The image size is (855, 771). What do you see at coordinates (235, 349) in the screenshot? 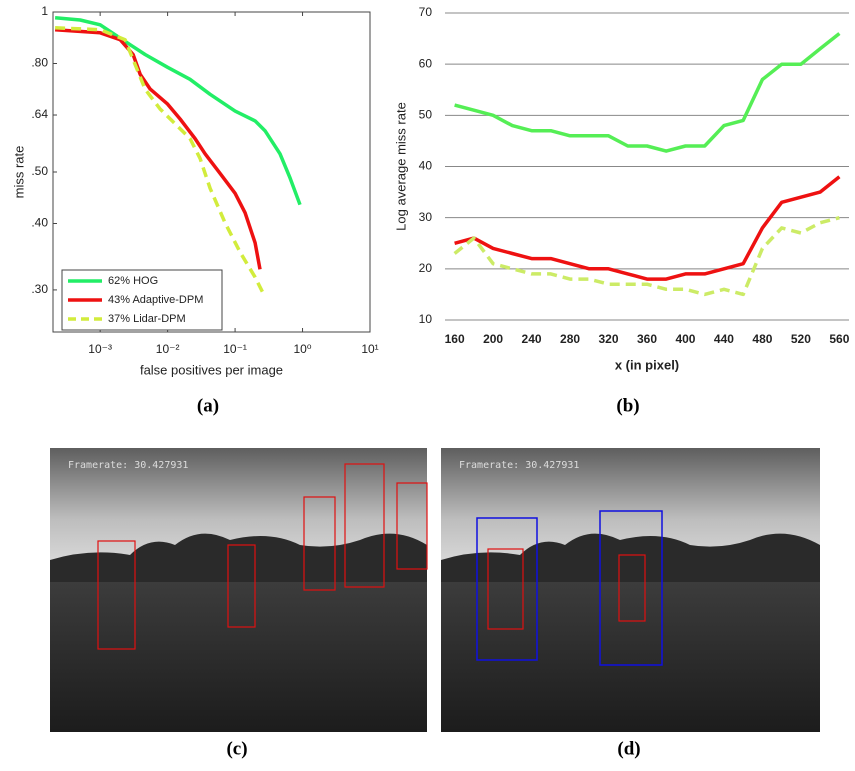
I see `x-tick-label: 10⁻¹` at bounding box center [235, 349].